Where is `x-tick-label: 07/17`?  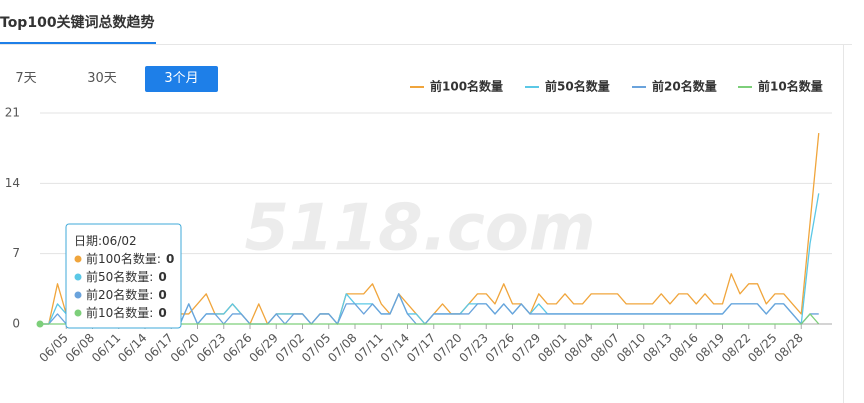
x-tick-label: 07/17 is located at coordinates (421, 348).